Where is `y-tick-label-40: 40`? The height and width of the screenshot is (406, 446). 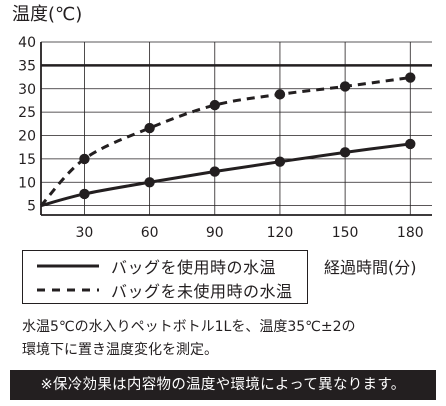 y-tick-label-40: 40 is located at coordinates (27, 43).